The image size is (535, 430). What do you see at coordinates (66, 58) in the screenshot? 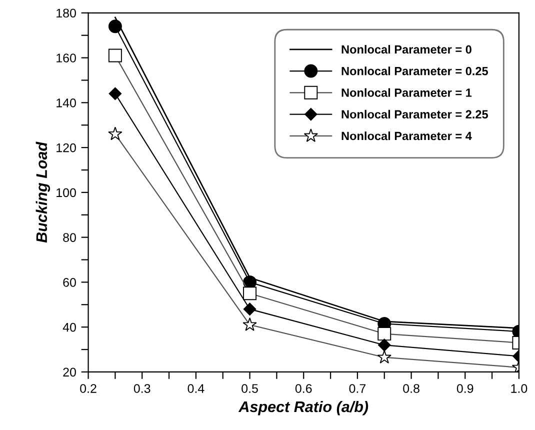
I see `y-tick-label: 160` at bounding box center [66, 58].